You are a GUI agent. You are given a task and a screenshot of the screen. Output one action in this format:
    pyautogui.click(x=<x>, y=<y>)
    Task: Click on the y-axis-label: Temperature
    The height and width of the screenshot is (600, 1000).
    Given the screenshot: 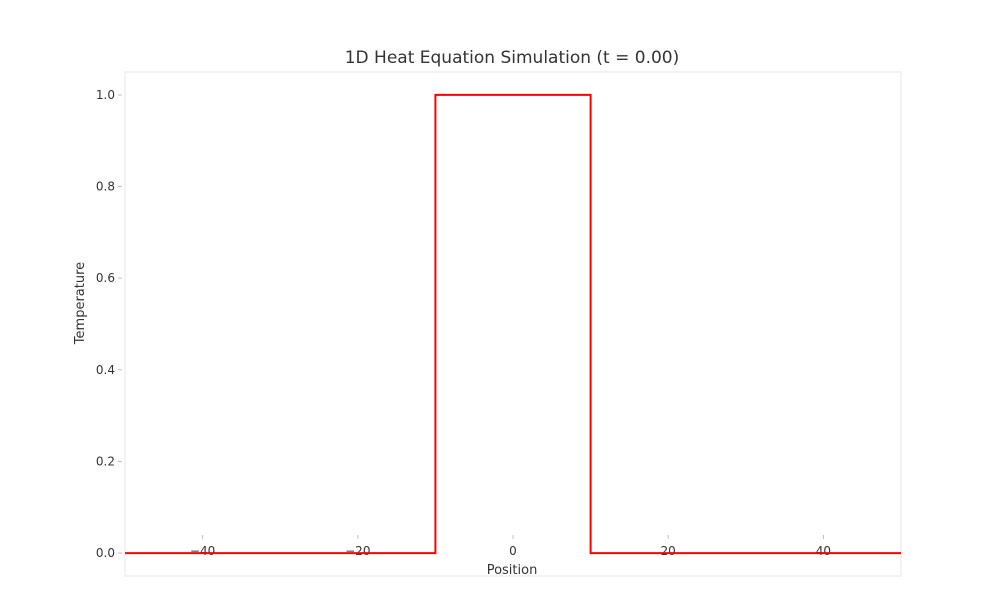 What is the action you would take?
    pyautogui.click(x=80, y=303)
    